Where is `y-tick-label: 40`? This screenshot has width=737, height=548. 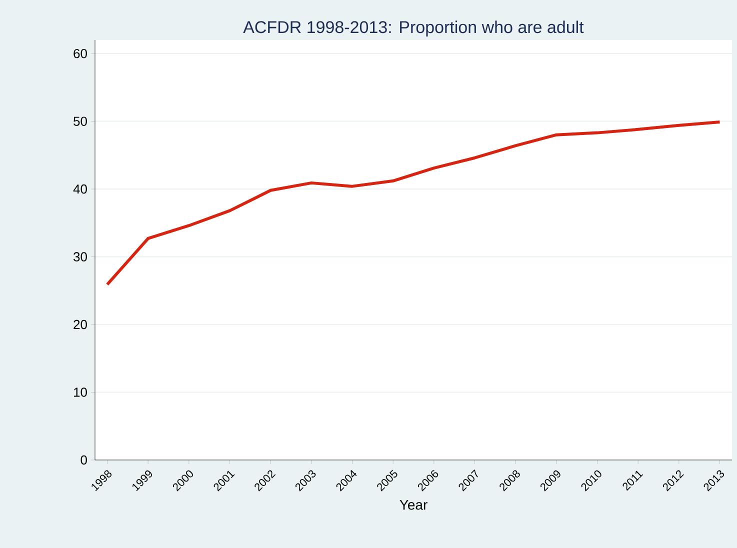 y-tick-label: 40 is located at coordinates (80, 189).